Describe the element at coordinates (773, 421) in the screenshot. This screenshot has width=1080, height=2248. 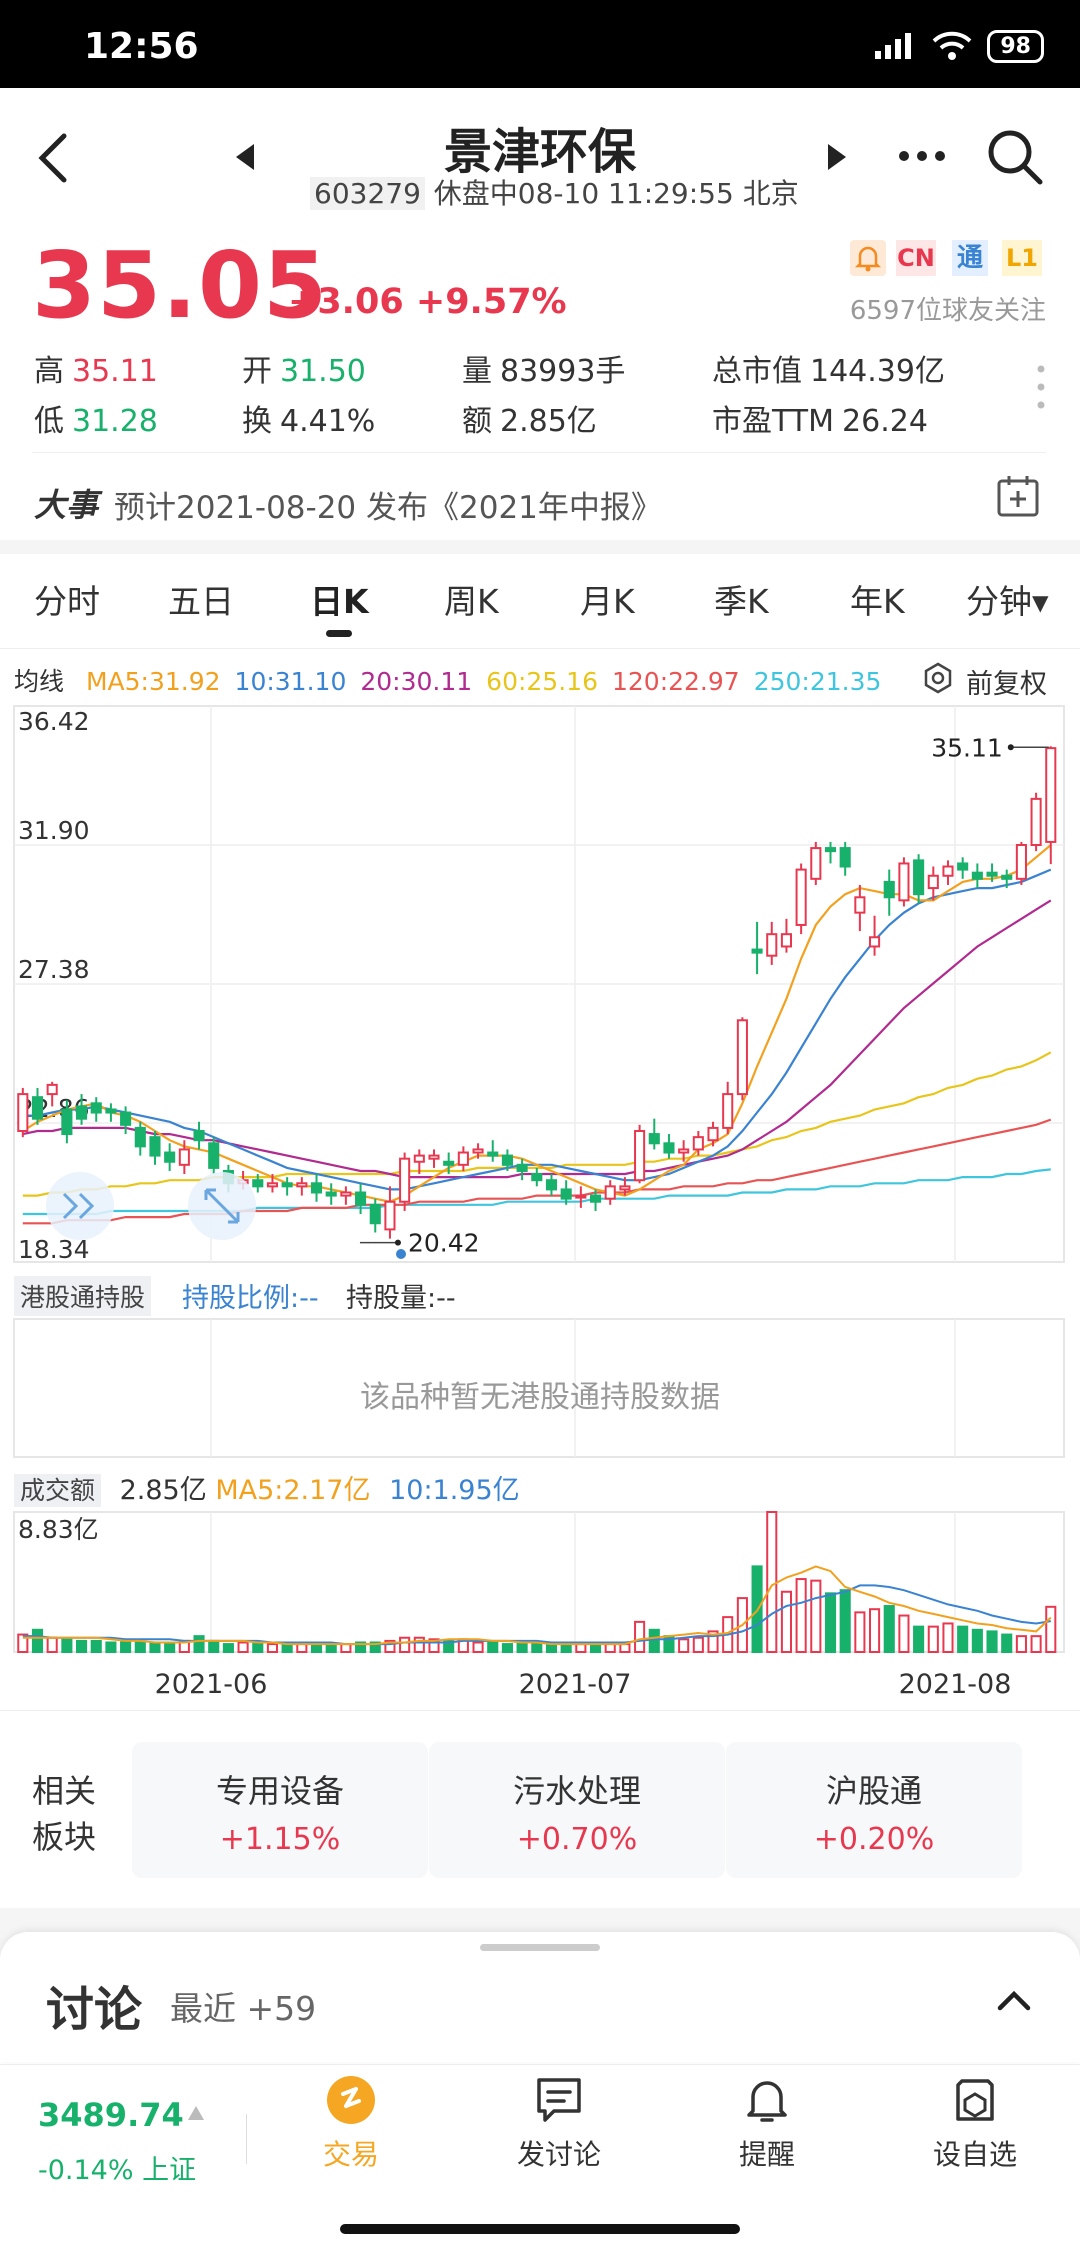
I see `stat-label: 市盈TTM` at that location.